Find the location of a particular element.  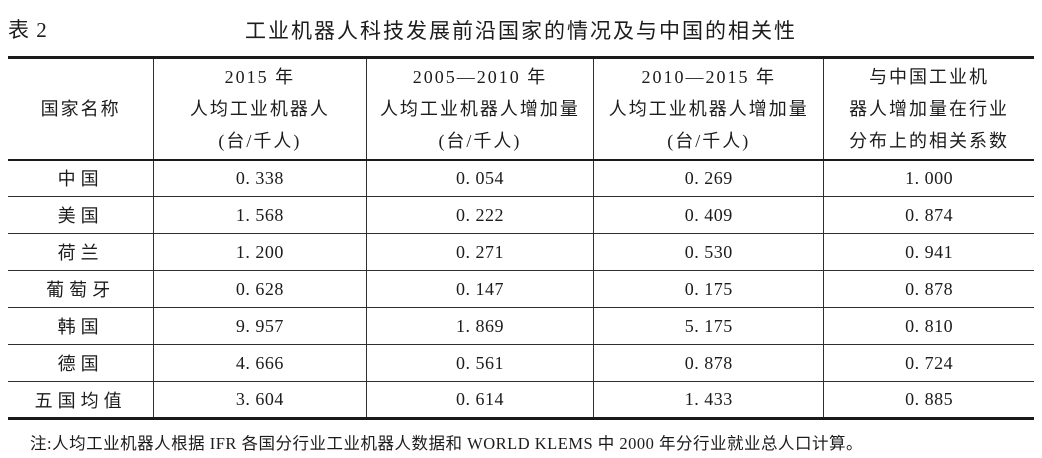

table-number-label: 表 2 is located at coordinates (28, 30).